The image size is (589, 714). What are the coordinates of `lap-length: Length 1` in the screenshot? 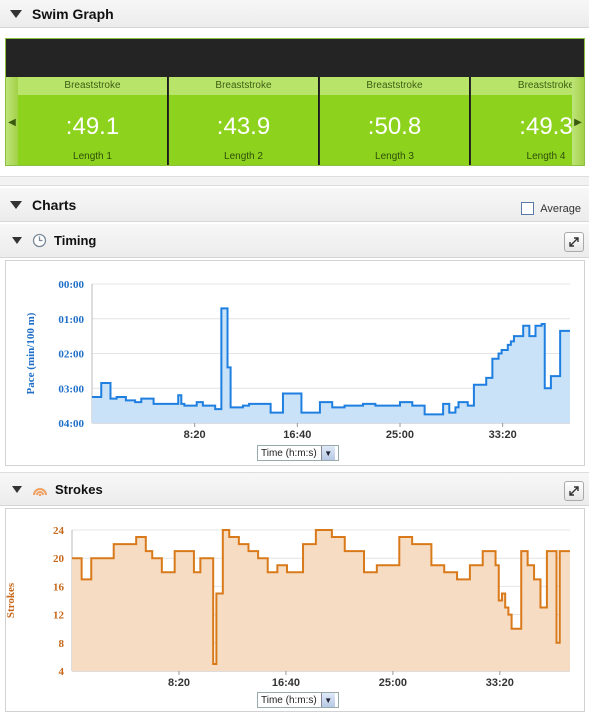 It's located at (92, 156).